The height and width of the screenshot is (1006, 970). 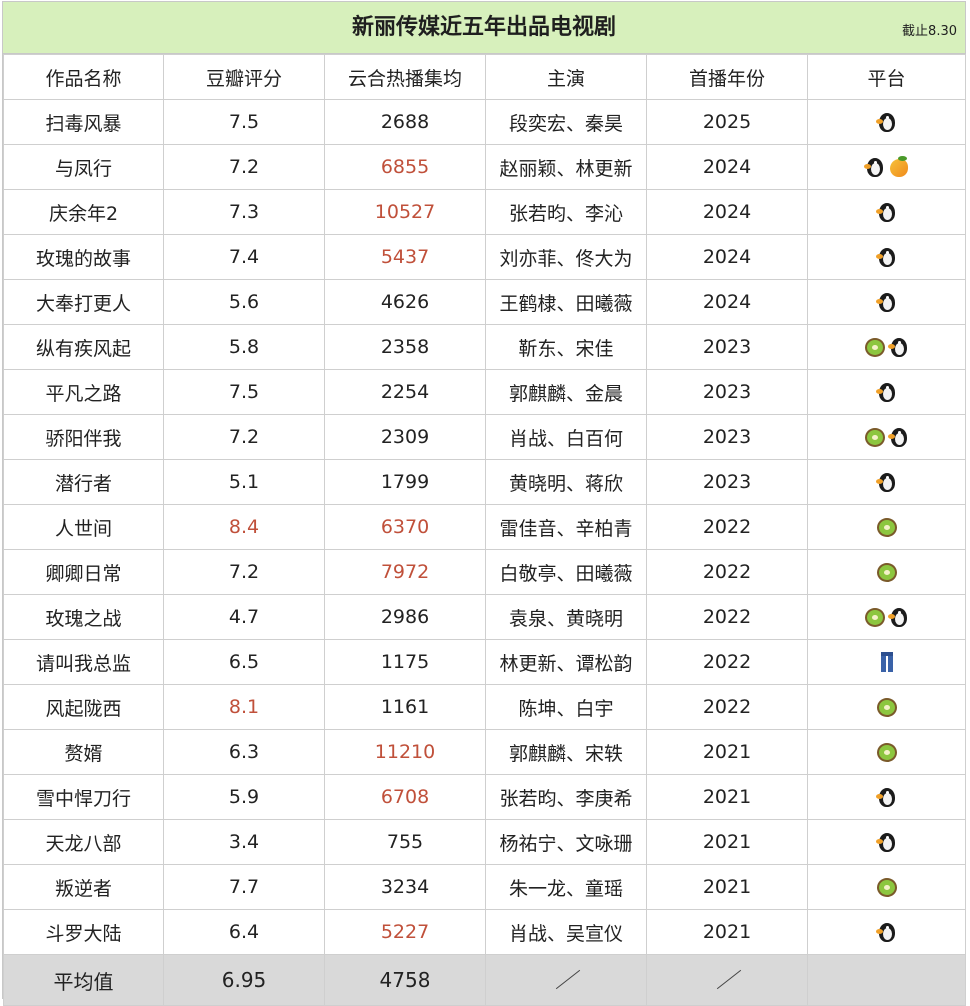 What do you see at coordinates (244, 707) in the screenshot?
I see `score-cell: 8.1` at bounding box center [244, 707].